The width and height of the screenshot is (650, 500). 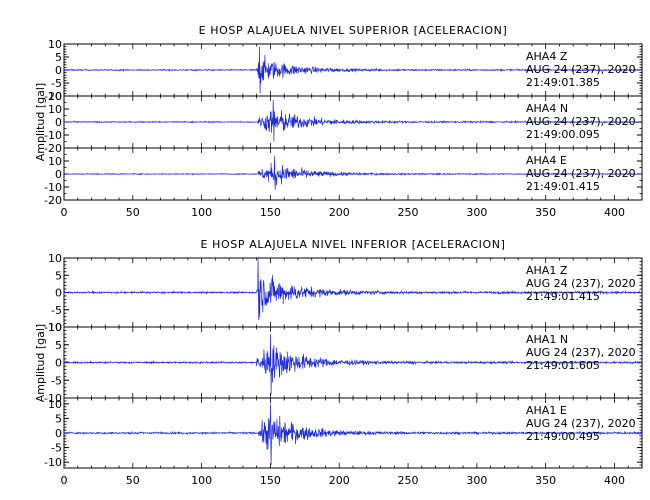 What do you see at coordinates (547, 56) in the screenshot?
I see `station-component-label: AHA4 Z` at bounding box center [547, 56].